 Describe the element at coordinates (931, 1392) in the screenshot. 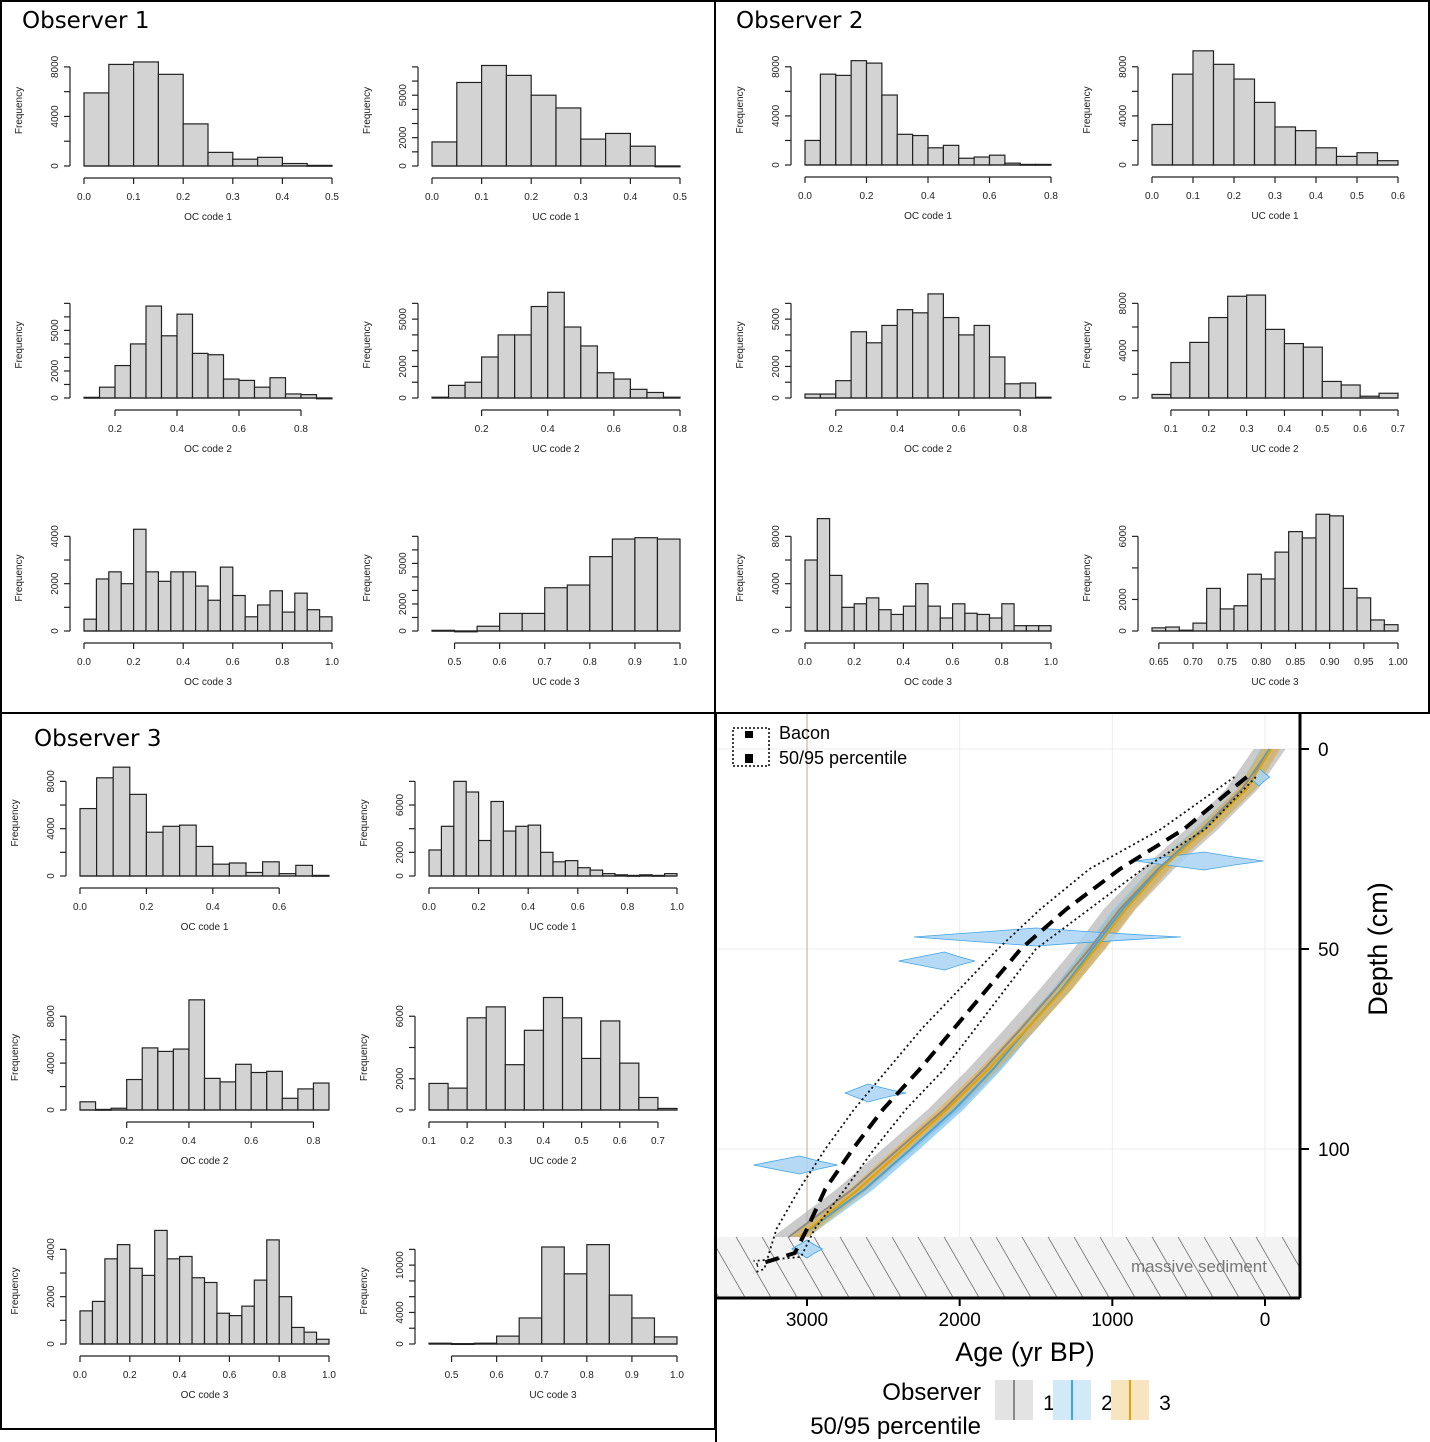

I see `legend-title-observer: Observer` at that location.